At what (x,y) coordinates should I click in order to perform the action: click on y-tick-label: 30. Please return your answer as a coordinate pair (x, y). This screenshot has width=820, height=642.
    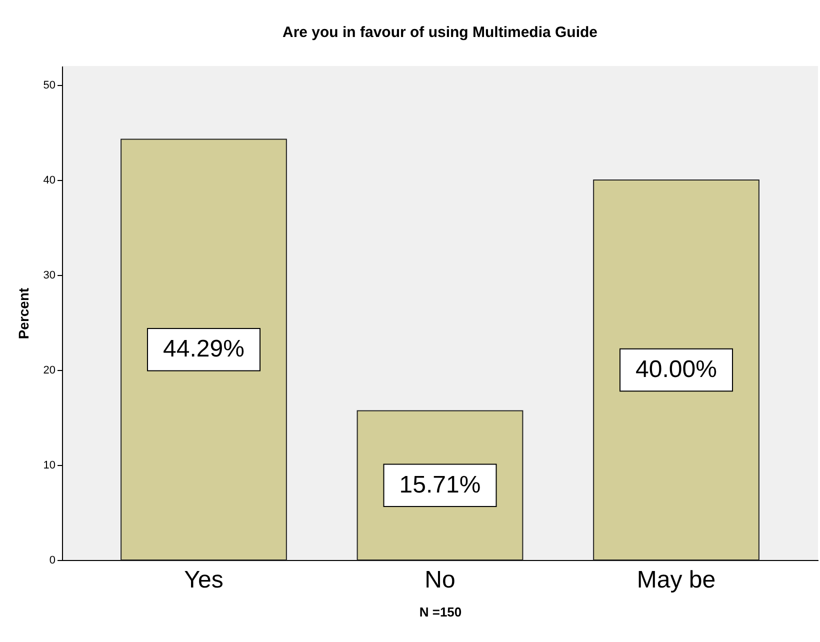
    Looking at the image, I should click on (49, 276).